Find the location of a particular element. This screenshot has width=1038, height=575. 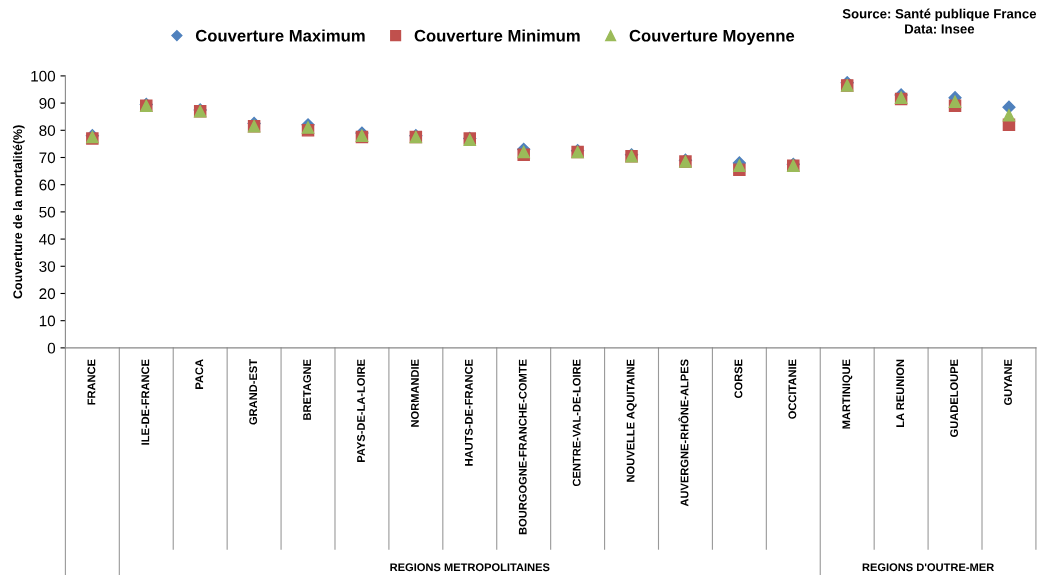

y-tick-label: 70 is located at coordinates (47, 158).